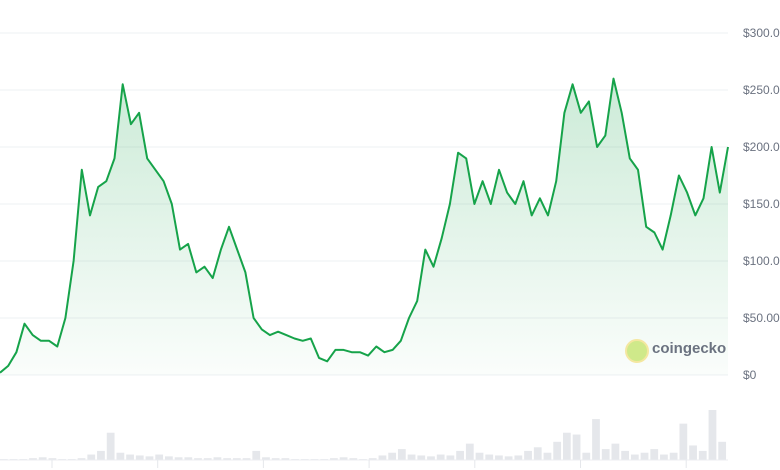 This screenshot has width=780, height=470. I want to click on y-tick-label: $250.00, so click(761, 90).